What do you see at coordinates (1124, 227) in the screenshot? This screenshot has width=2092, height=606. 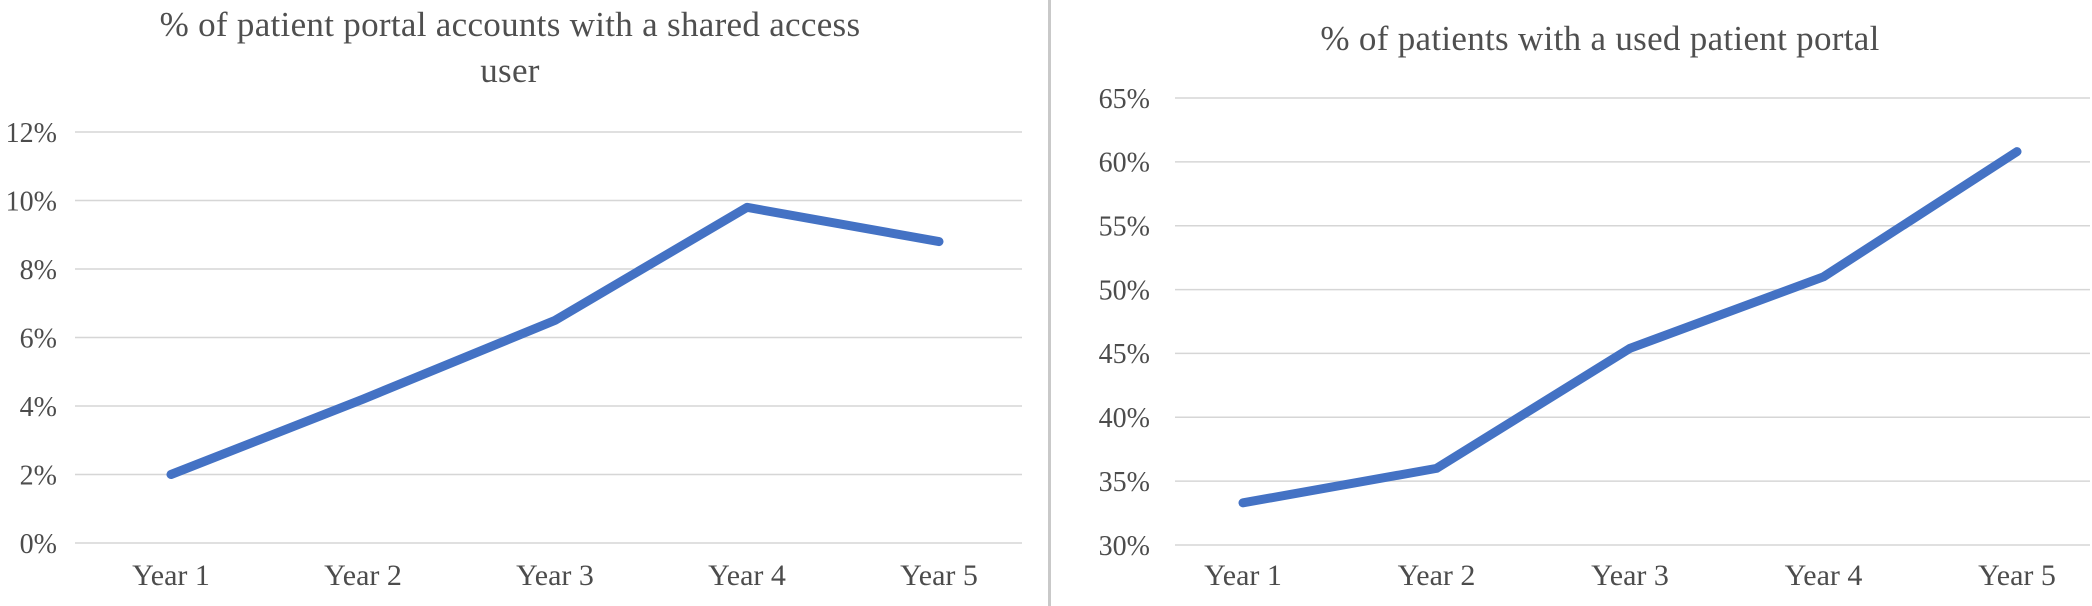 I see `y-axis-tick-label: 55%` at bounding box center [1124, 227].